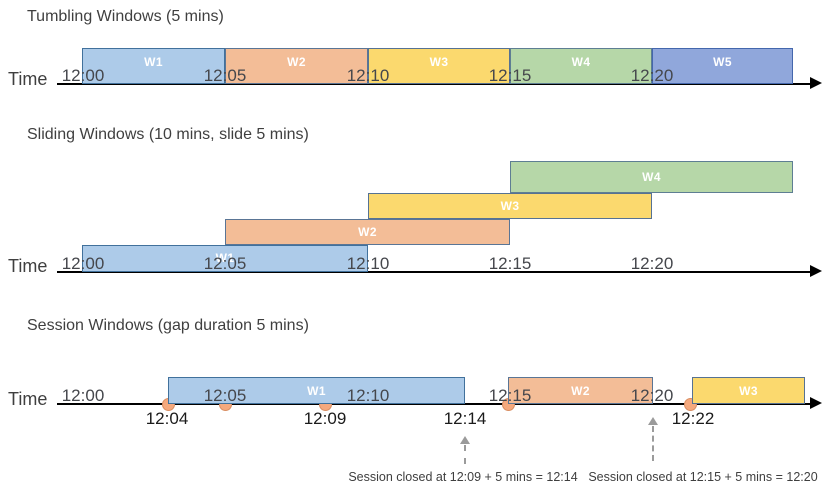 The width and height of the screenshot is (829, 498). Describe the element at coordinates (816, 83) in the screenshot. I see `tumbling-timeline-arrowhead-icon` at that location.